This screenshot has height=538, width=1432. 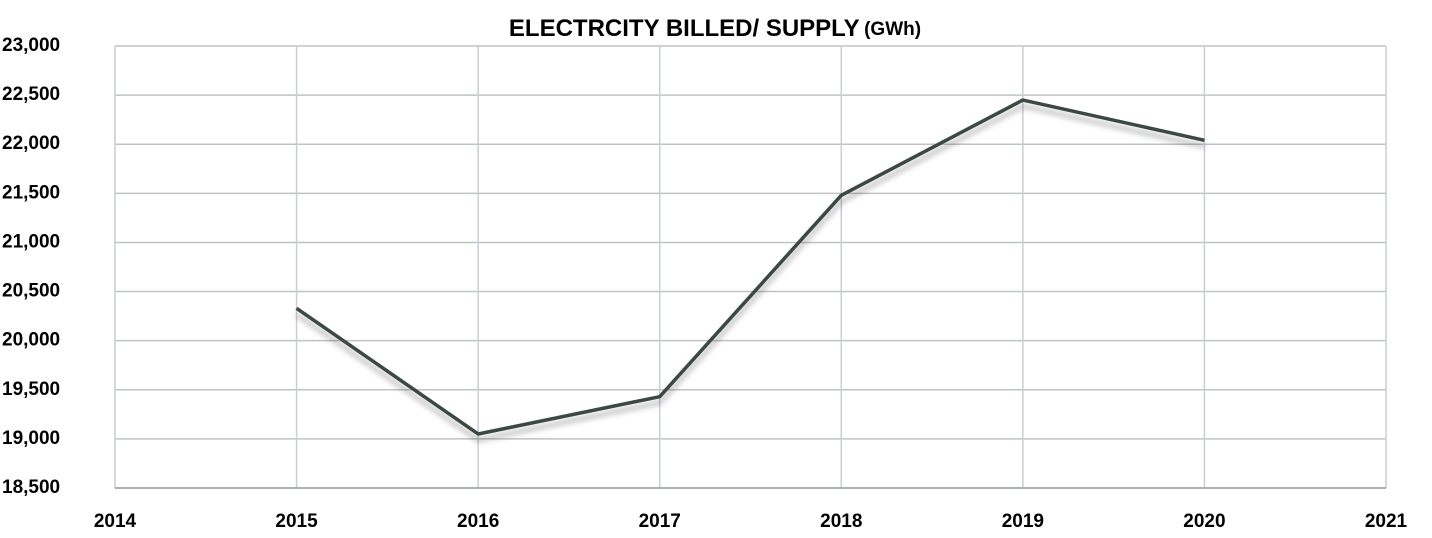 I want to click on y-tick-label: 18,500, so click(x=31, y=487).